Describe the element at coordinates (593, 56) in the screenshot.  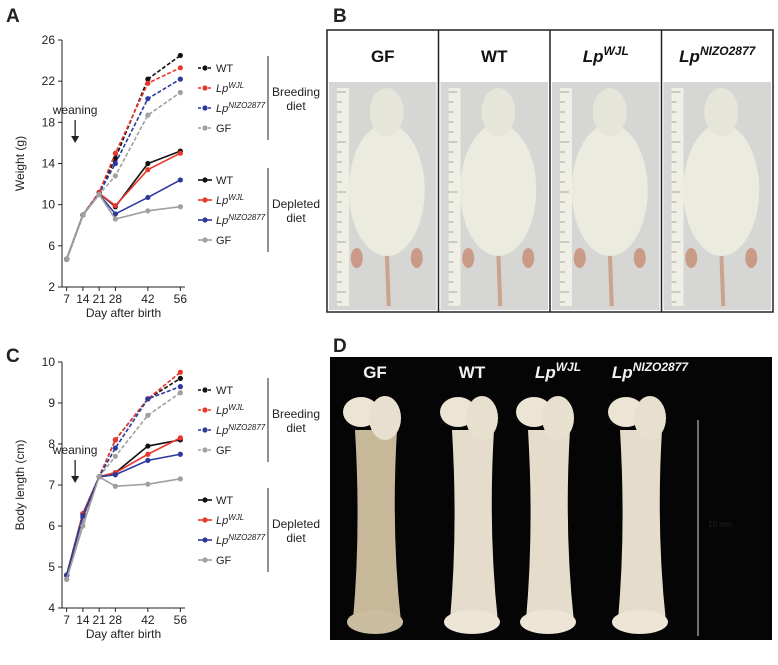
I see `photo-label-base: Lp` at that location.